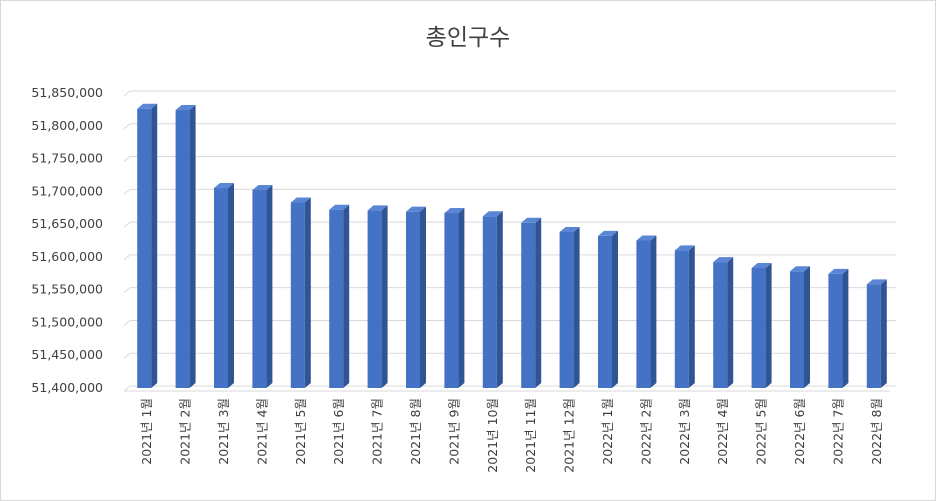 The width and height of the screenshot is (936, 501). I want to click on x-tick-label: 2021년 2월, so click(185, 431).